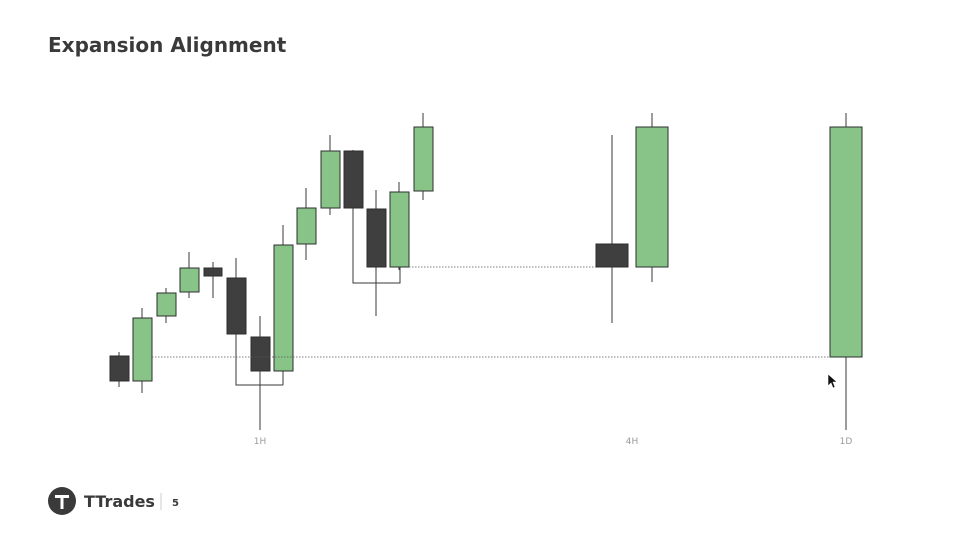 The height and width of the screenshot is (540, 960). What do you see at coordinates (632, 218) in the screenshot?
I see `four-hour-candles` at bounding box center [632, 218].